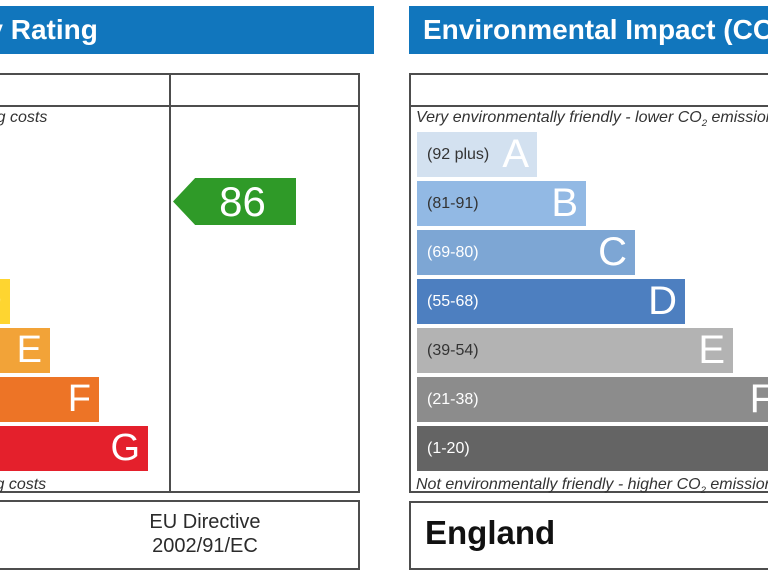 This screenshot has width=768, height=576. Describe the element at coordinates (564, 203) in the screenshot. I see `env-band-b-letter: B` at that location.